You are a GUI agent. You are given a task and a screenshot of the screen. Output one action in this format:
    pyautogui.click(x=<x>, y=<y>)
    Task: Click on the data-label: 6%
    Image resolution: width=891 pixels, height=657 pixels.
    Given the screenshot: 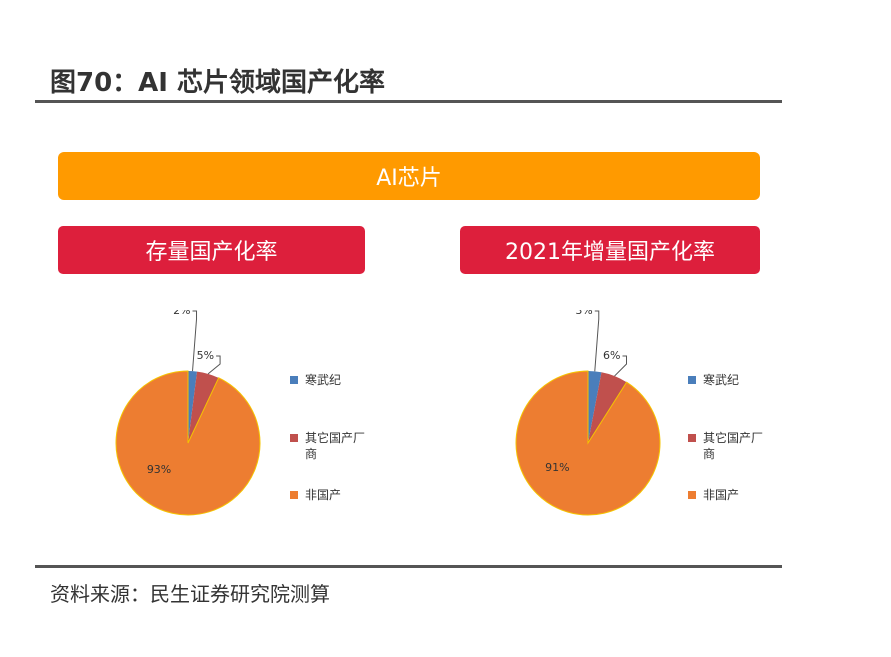 What is the action you would take?
    pyautogui.click(x=611, y=355)
    